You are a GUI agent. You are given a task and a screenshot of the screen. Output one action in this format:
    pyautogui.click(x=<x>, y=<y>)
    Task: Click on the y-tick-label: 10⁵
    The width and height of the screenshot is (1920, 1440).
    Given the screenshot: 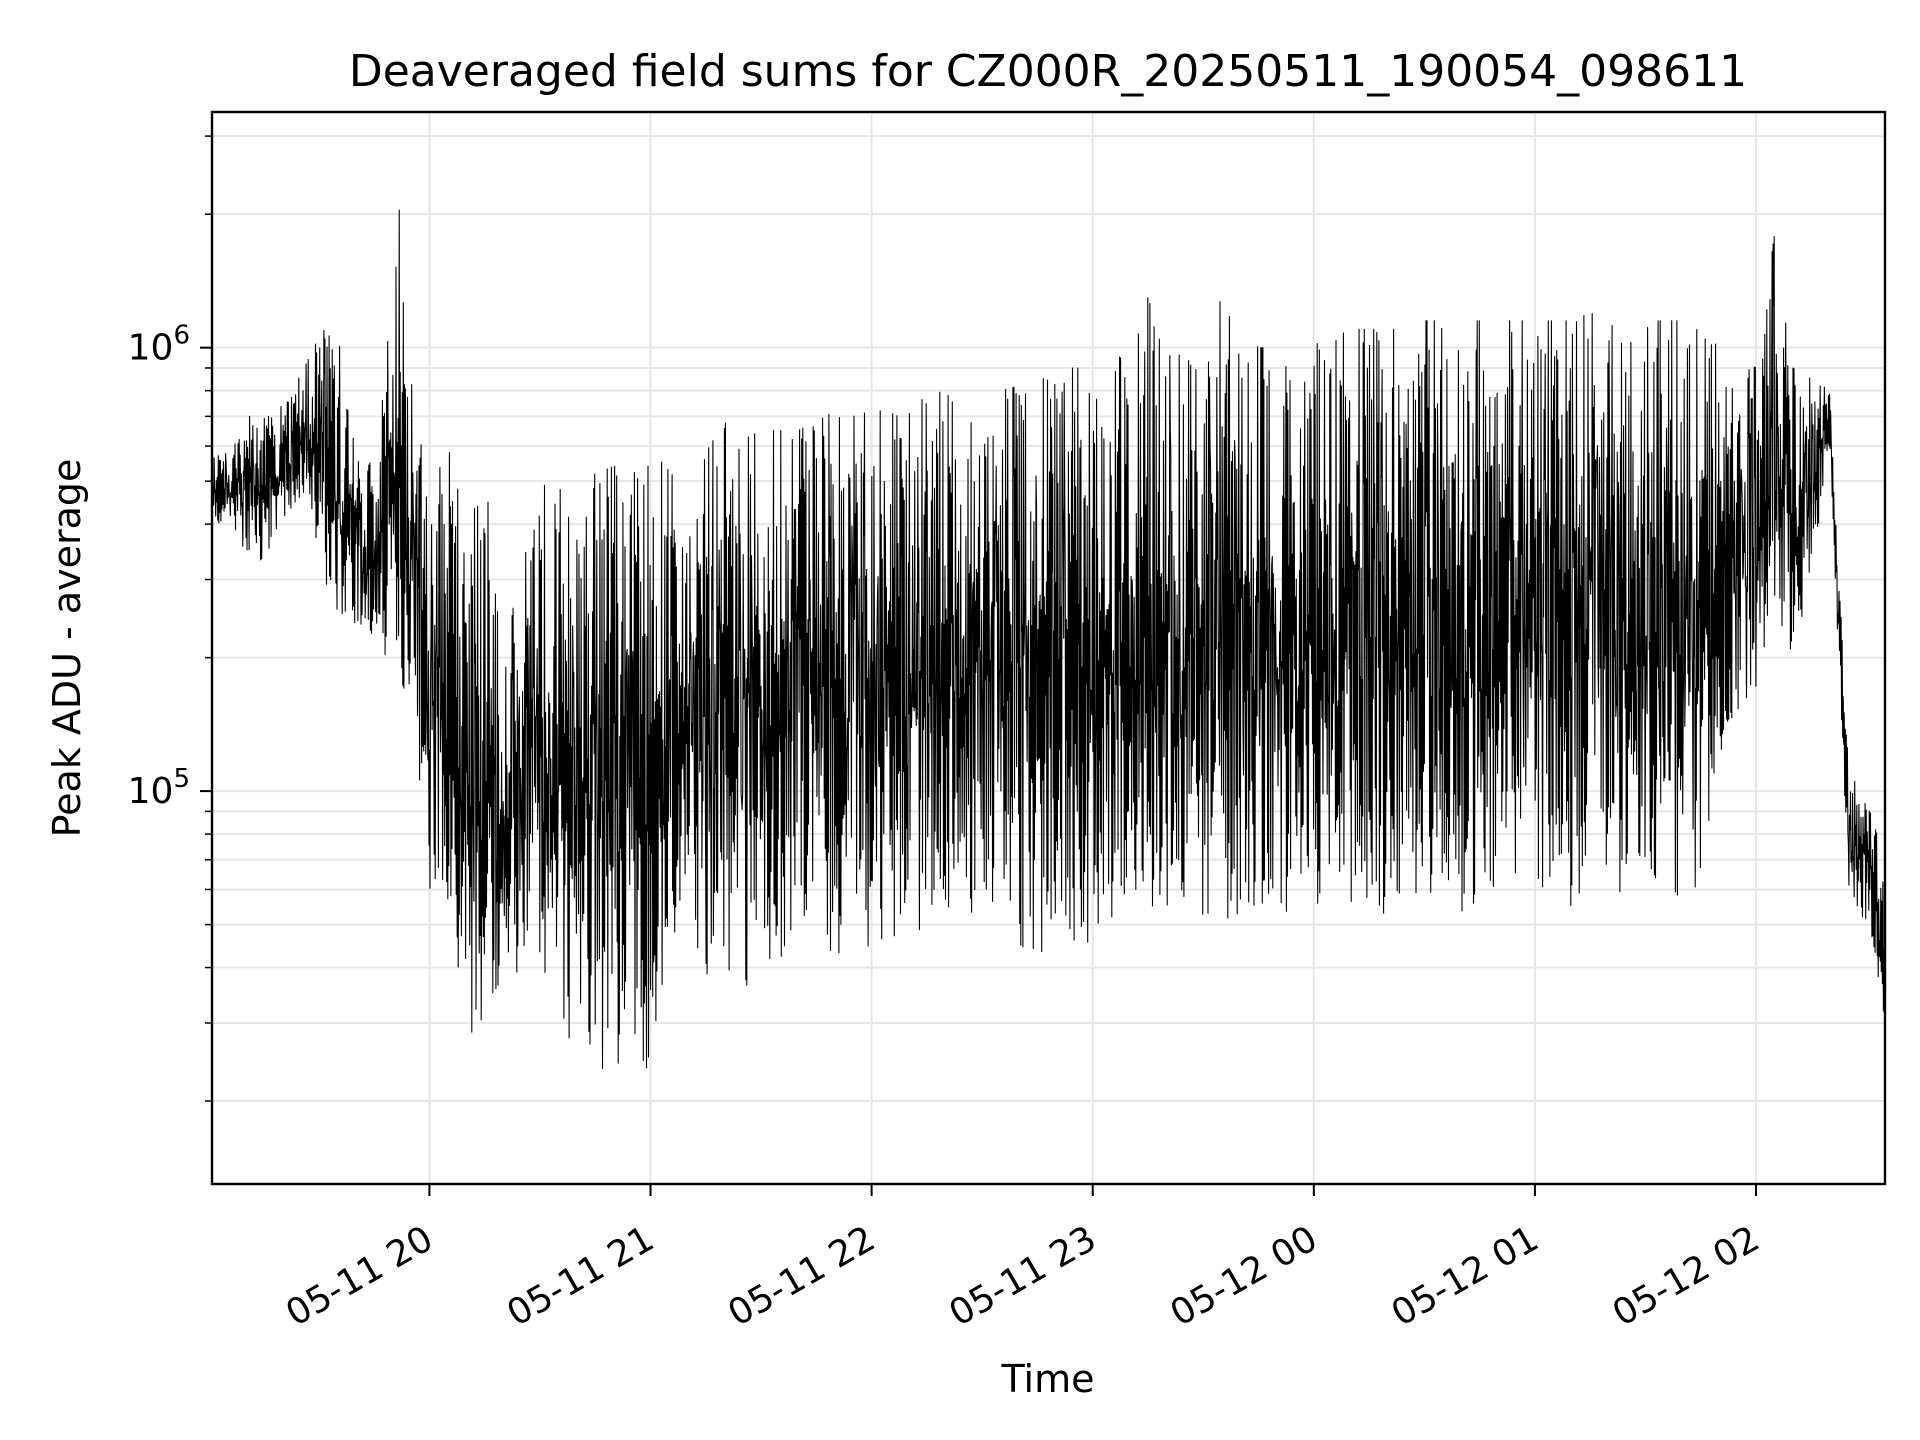 What is the action you would take?
    pyautogui.click(x=159, y=788)
    